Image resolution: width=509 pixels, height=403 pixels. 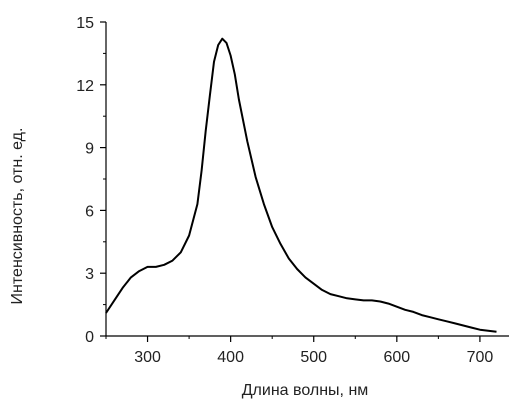 What do you see at coordinates (89, 211) in the screenshot?
I see `y-tick-label-6: 6` at bounding box center [89, 211].